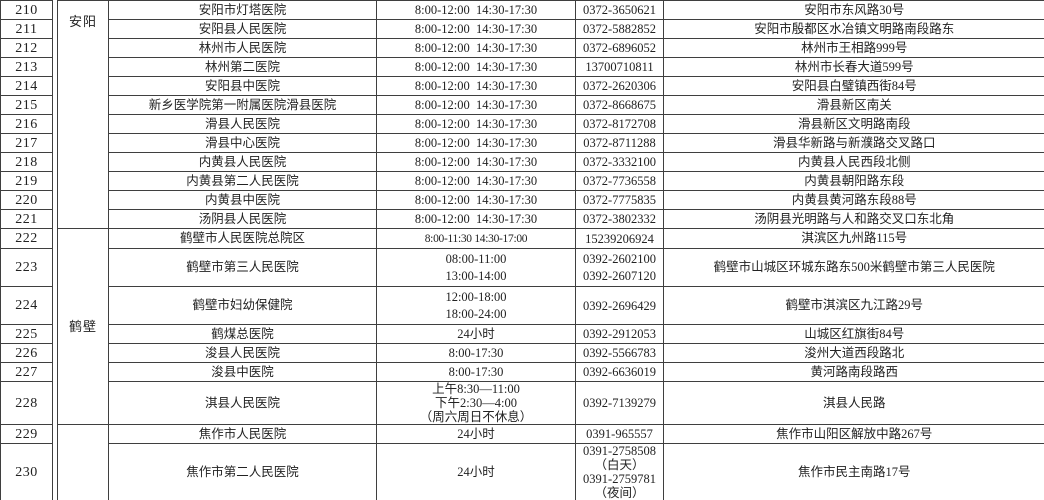  Describe the element at coordinates (853, 67) in the screenshot. I see `address-cell: 林州市长春大道599号` at that location.